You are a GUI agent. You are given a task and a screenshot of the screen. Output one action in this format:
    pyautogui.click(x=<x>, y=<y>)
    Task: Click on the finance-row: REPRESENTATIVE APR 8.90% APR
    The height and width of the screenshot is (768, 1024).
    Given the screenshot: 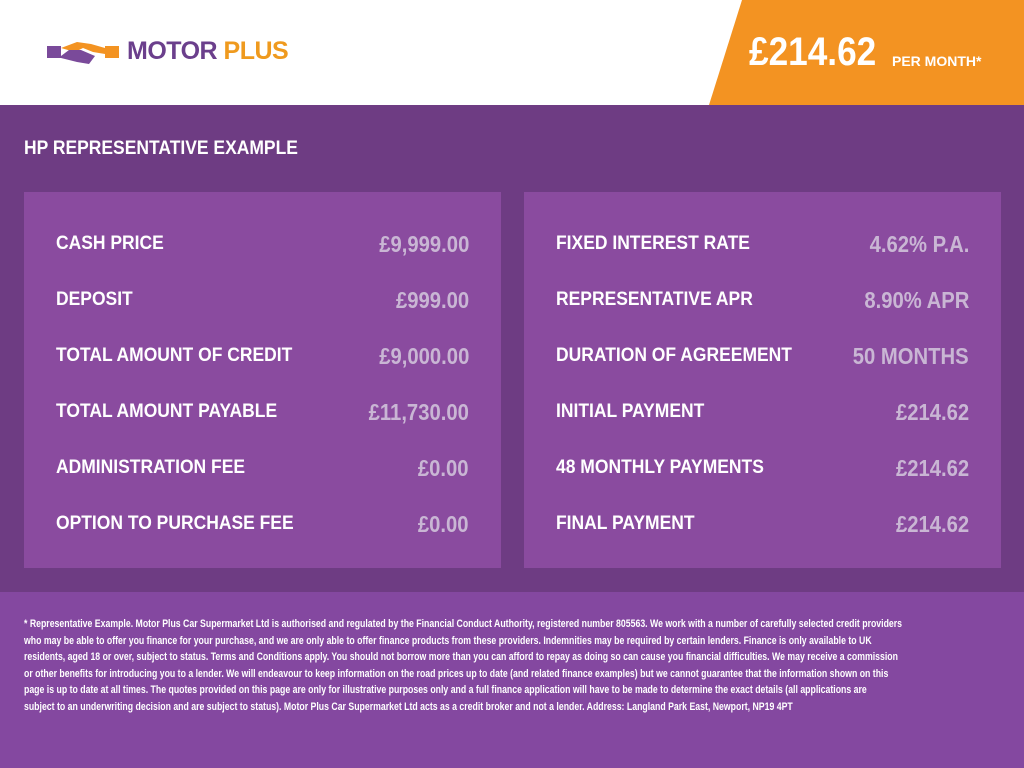 What is the action you would take?
    pyautogui.click(x=762, y=300)
    